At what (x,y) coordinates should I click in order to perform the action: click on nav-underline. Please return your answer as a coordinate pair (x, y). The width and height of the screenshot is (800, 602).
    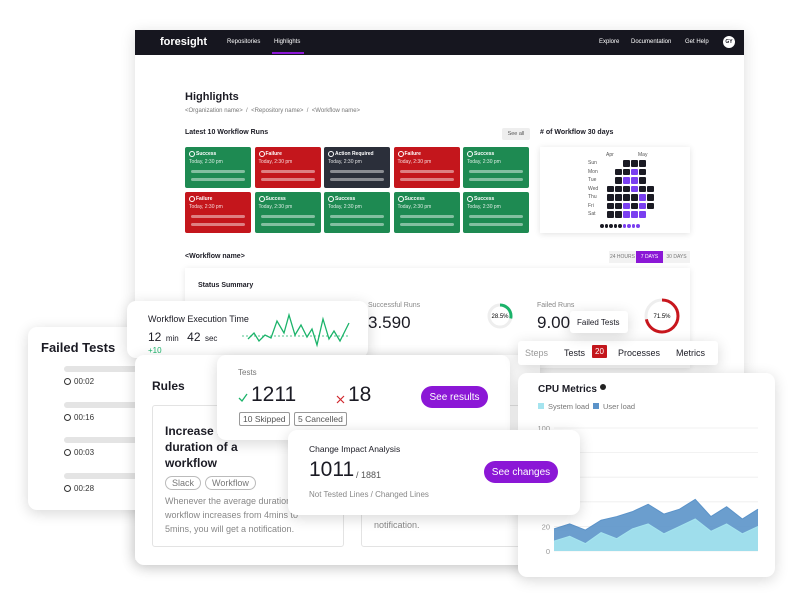
    Looking at the image, I should click on (288, 53).